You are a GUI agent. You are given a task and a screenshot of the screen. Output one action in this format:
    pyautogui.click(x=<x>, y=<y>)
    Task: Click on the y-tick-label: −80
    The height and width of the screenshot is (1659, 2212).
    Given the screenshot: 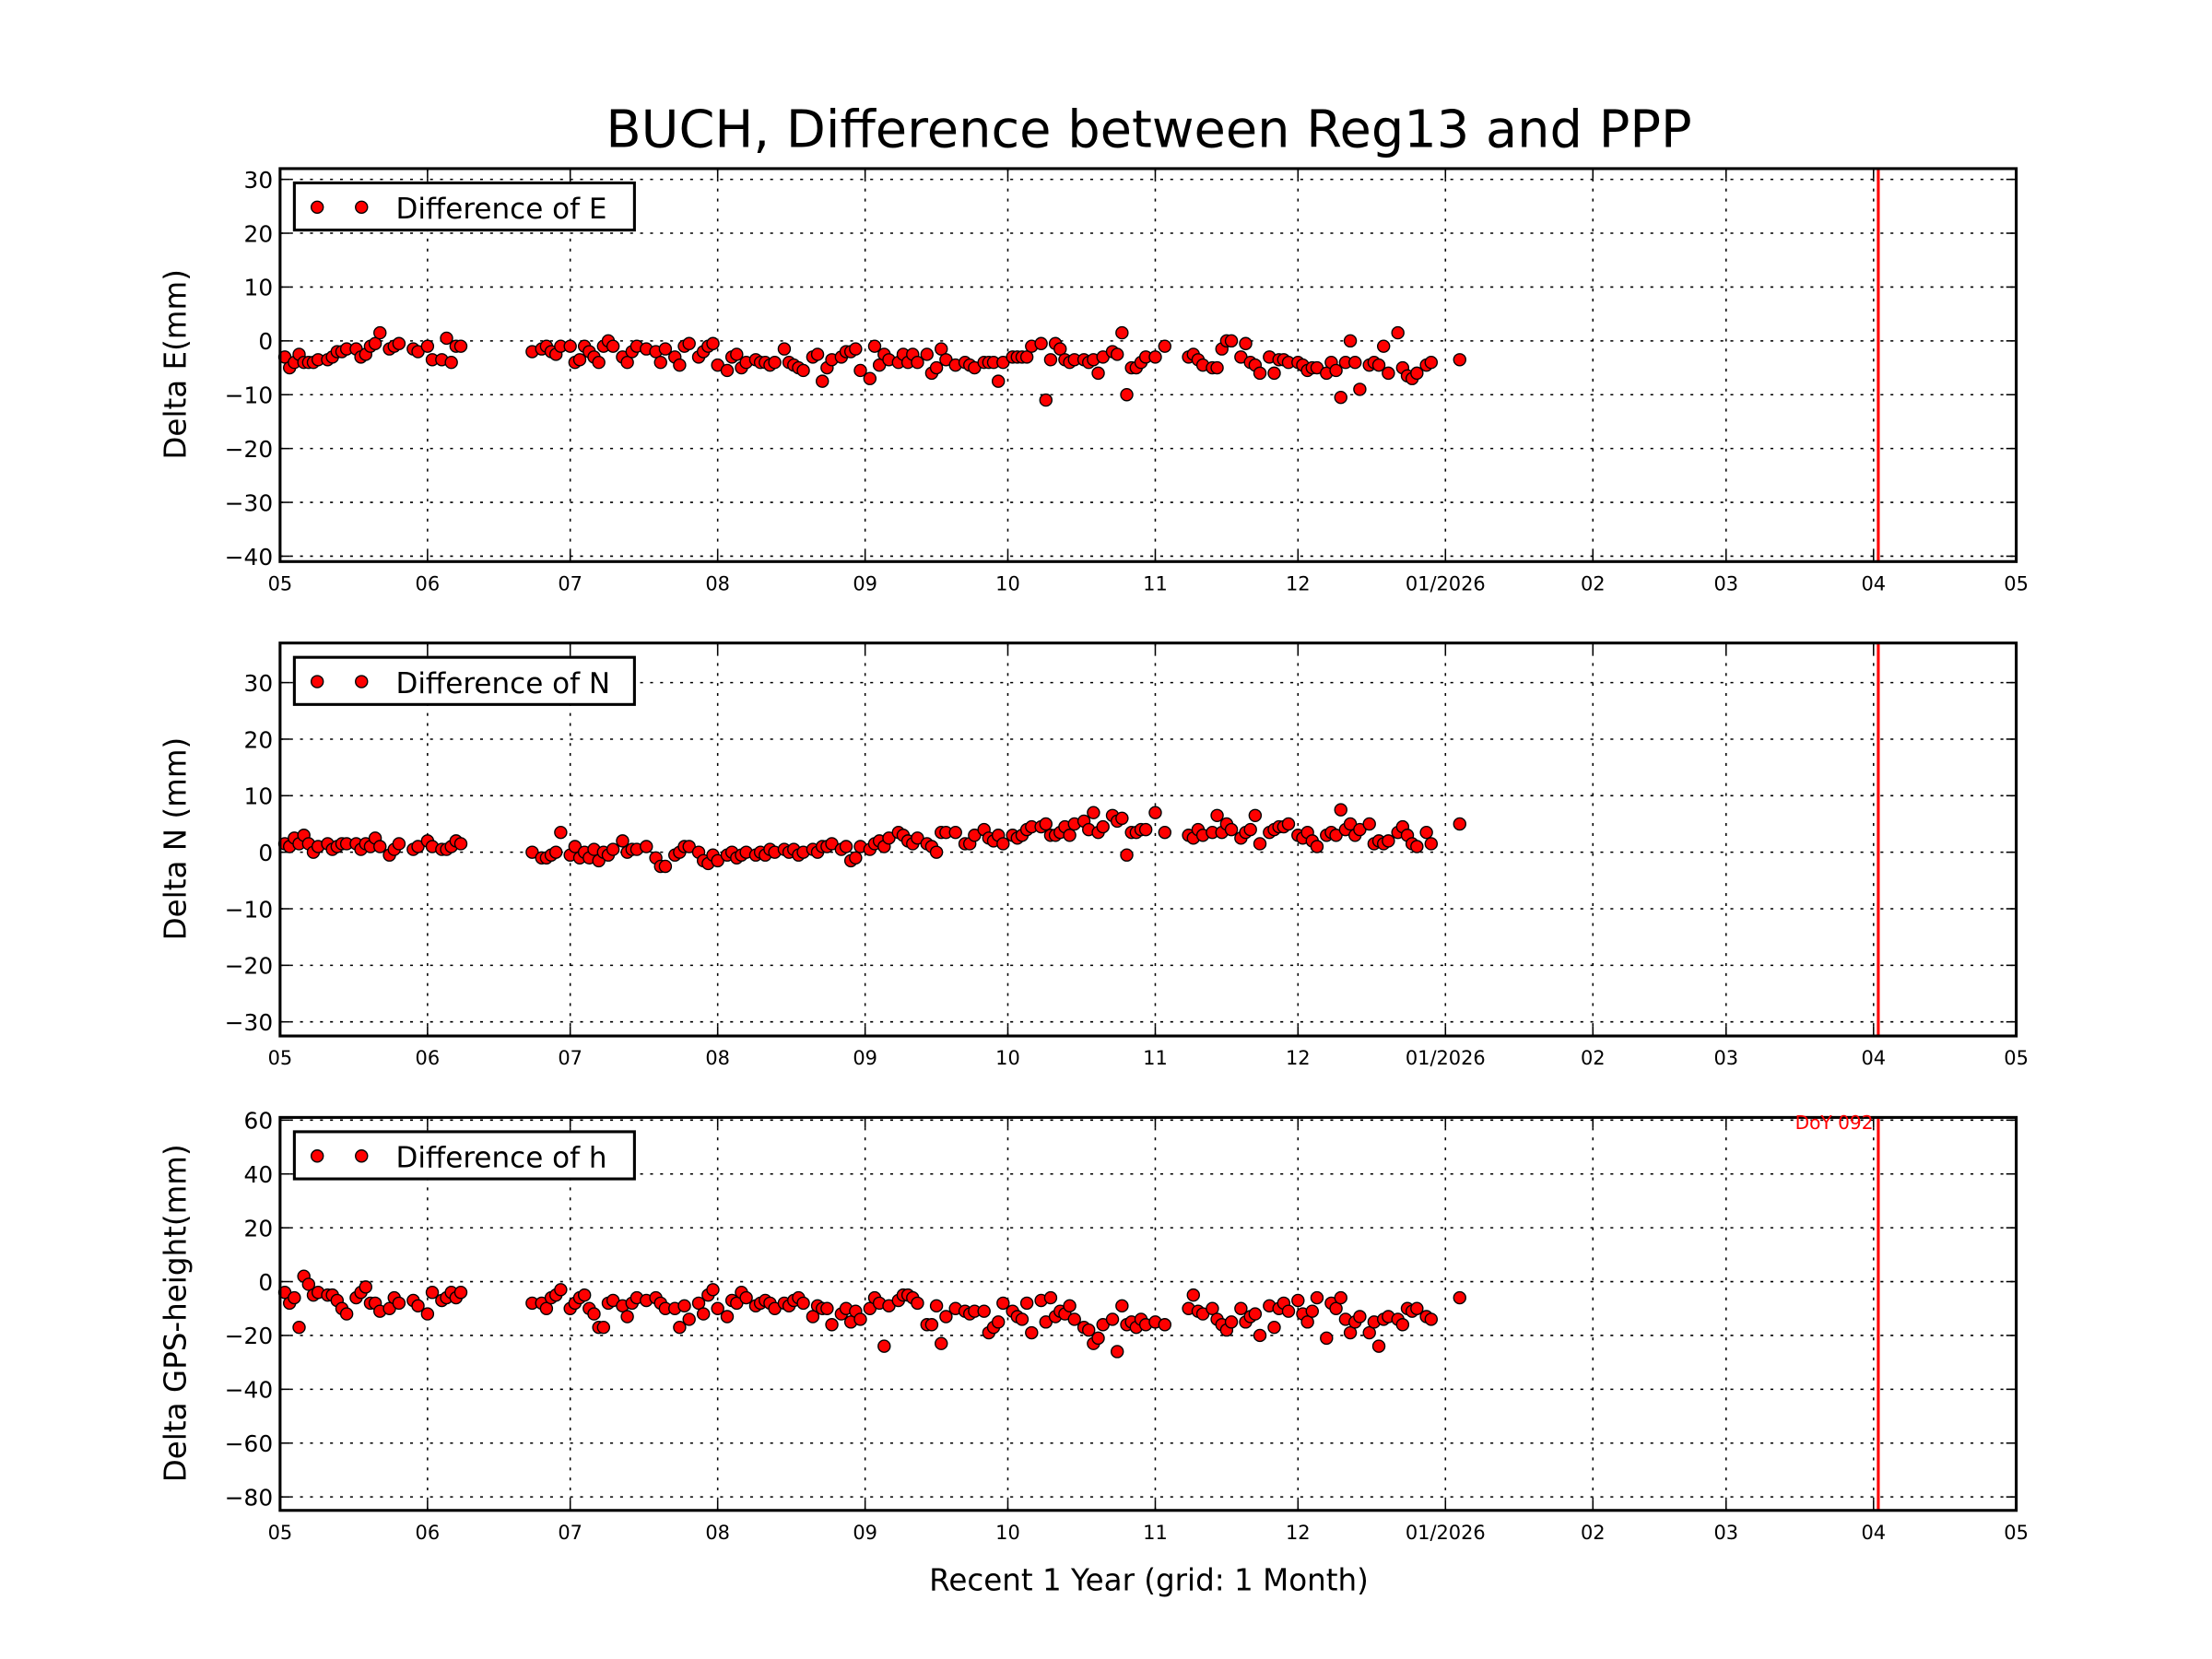 What is the action you would take?
    pyautogui.click(x=249, y=1497)
    